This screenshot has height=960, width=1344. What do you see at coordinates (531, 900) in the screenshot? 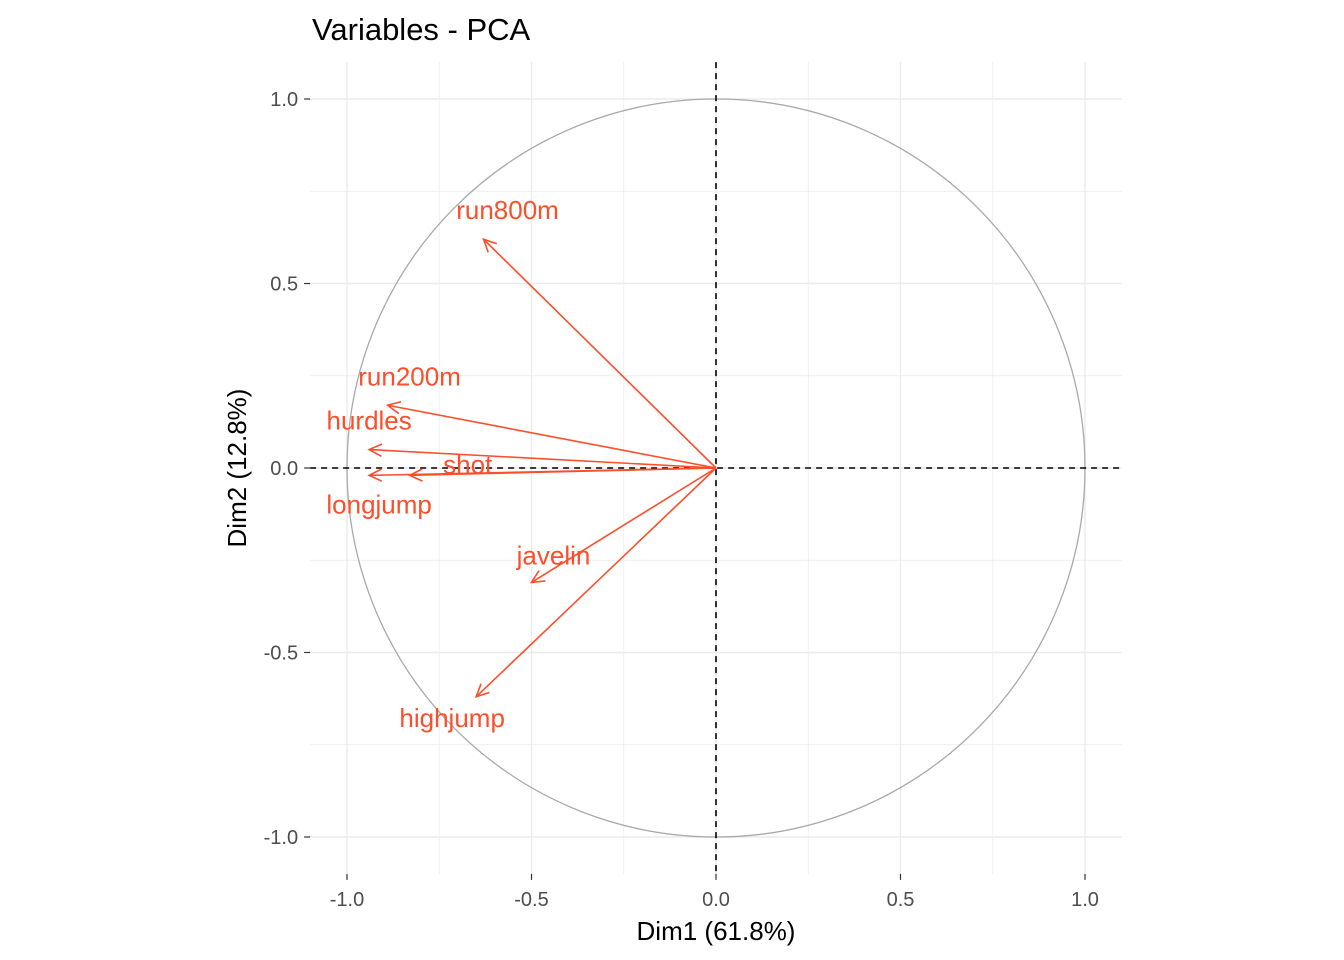
I see `x-tick-label: -0.5` at bounding box center [531, 900].